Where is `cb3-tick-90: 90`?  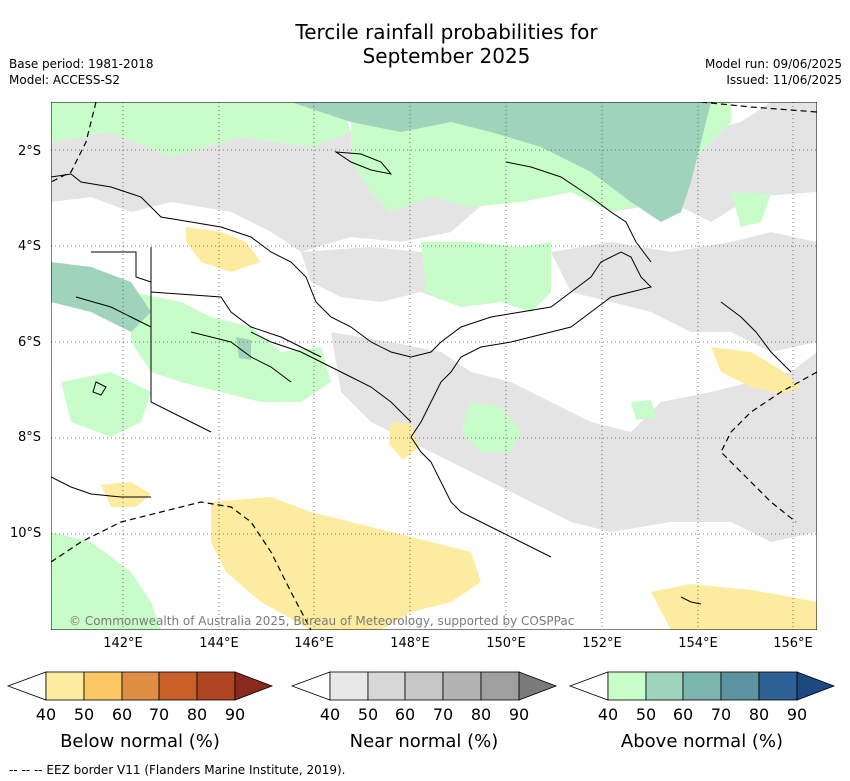 cb3-tick-90: 90 is located at coordinates (797, 714).